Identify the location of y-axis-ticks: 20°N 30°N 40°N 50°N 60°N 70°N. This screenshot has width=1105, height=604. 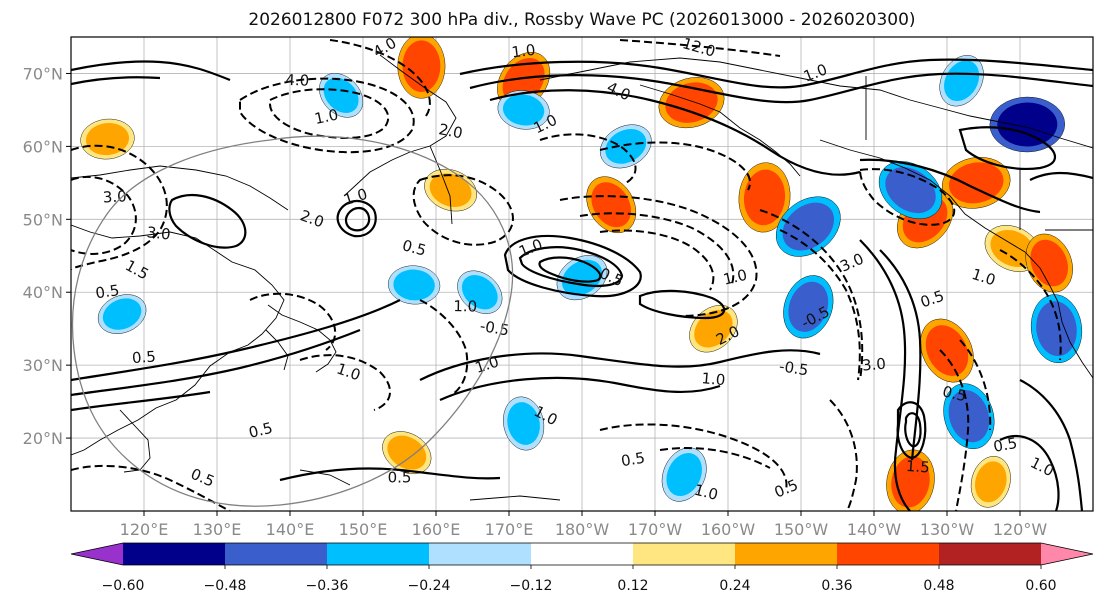
(47, 256).